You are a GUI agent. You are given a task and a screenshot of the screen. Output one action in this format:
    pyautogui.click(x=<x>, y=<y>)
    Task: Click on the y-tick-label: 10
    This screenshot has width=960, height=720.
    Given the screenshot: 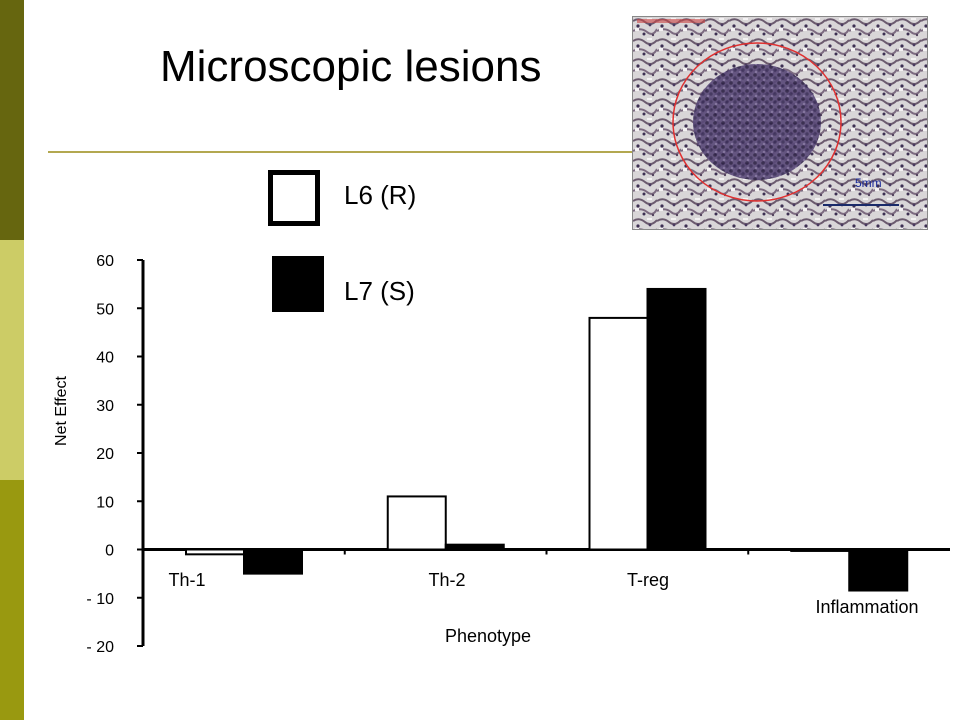 What is the action you would take?
    pyautogui.click(x=105, y=502)
    